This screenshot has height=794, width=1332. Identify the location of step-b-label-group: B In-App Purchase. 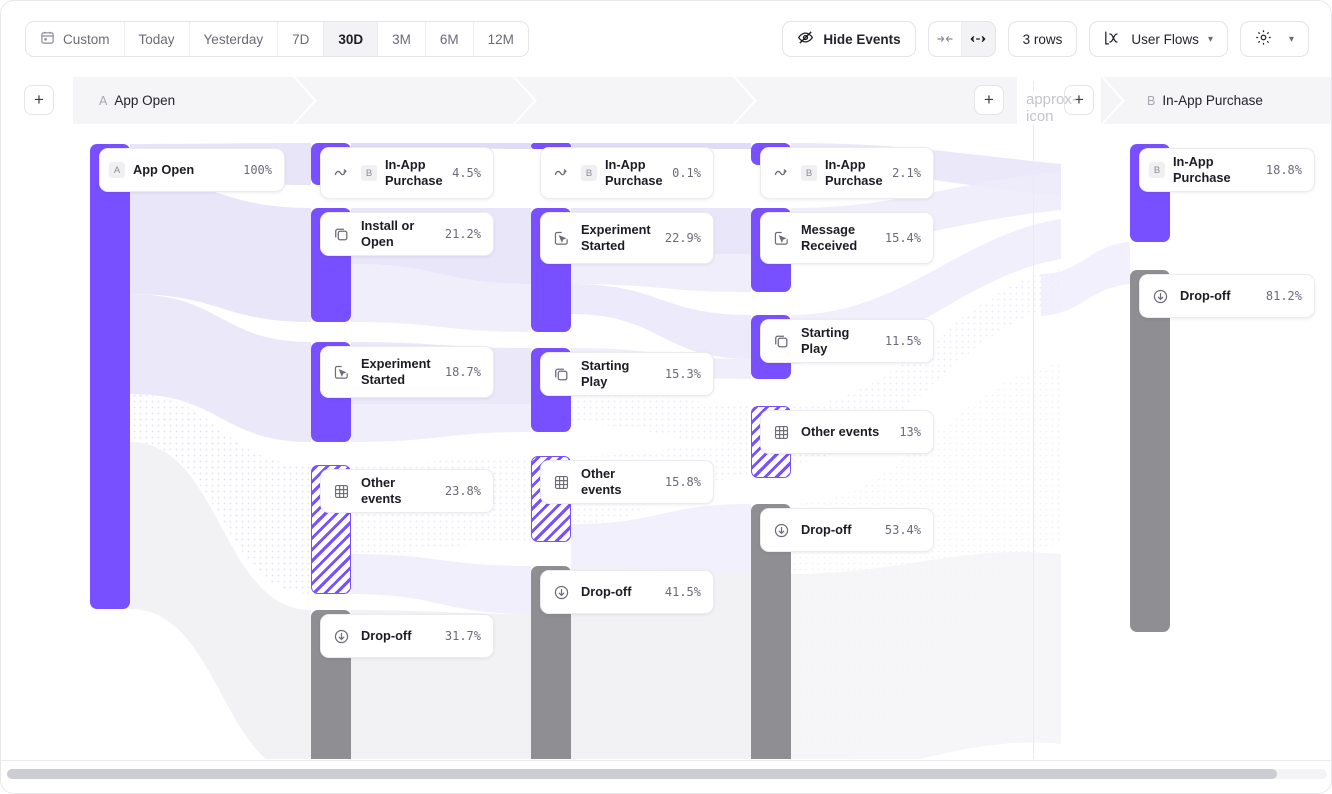
(1182, 100).